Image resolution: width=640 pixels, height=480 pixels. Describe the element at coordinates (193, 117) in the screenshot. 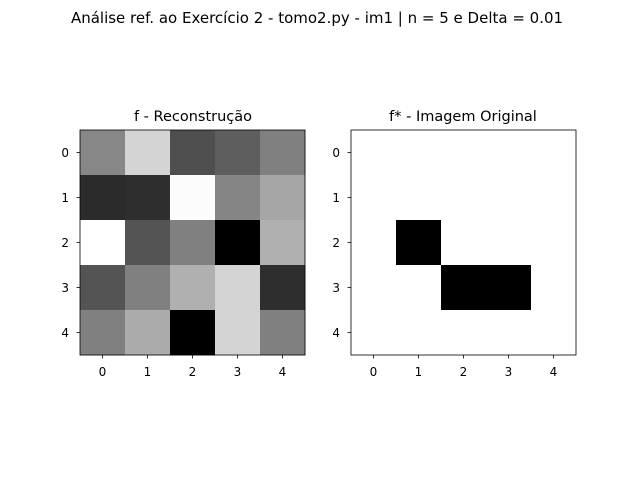

I see `panel-title: f - Reconstrução` at that location.